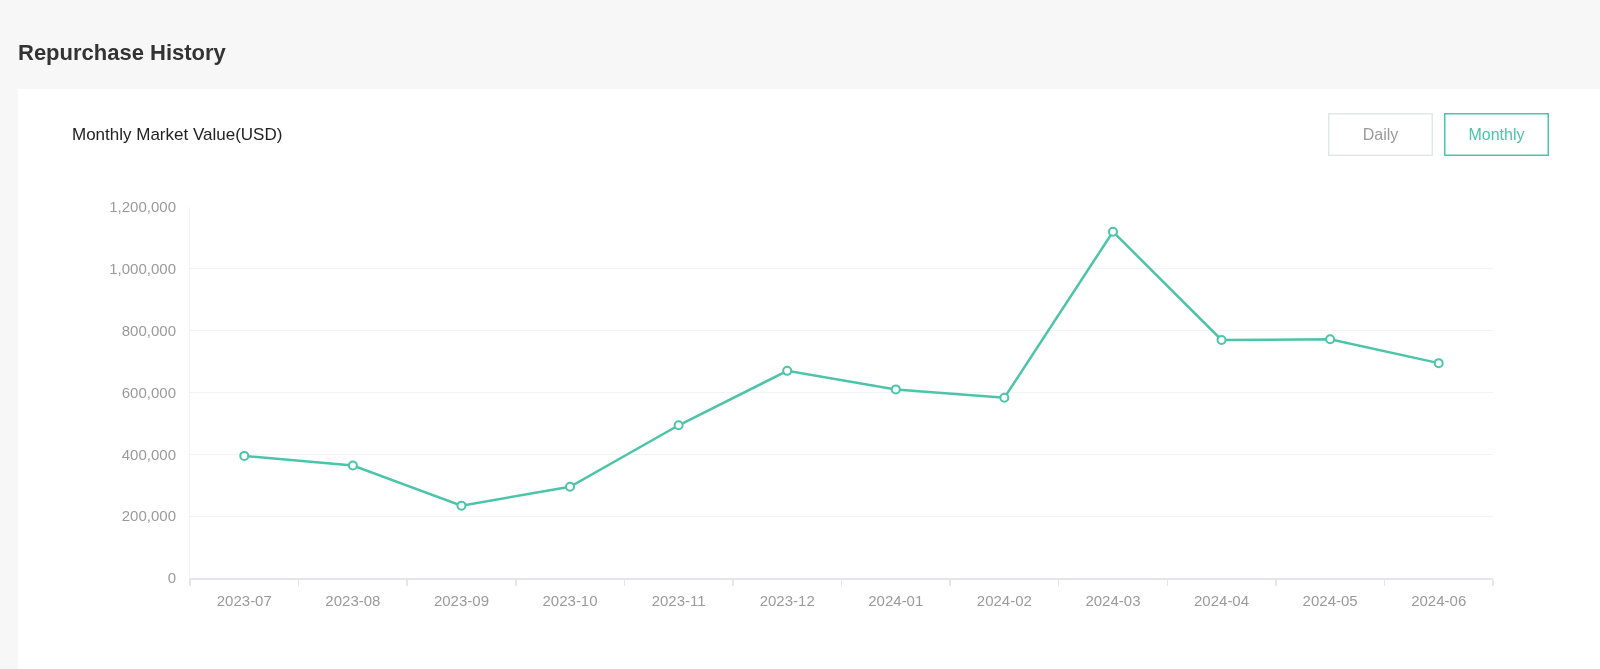 This screenshot has height=669, width=1600. I want to click on x-tick-label: 2023-11, so click(678, 600).